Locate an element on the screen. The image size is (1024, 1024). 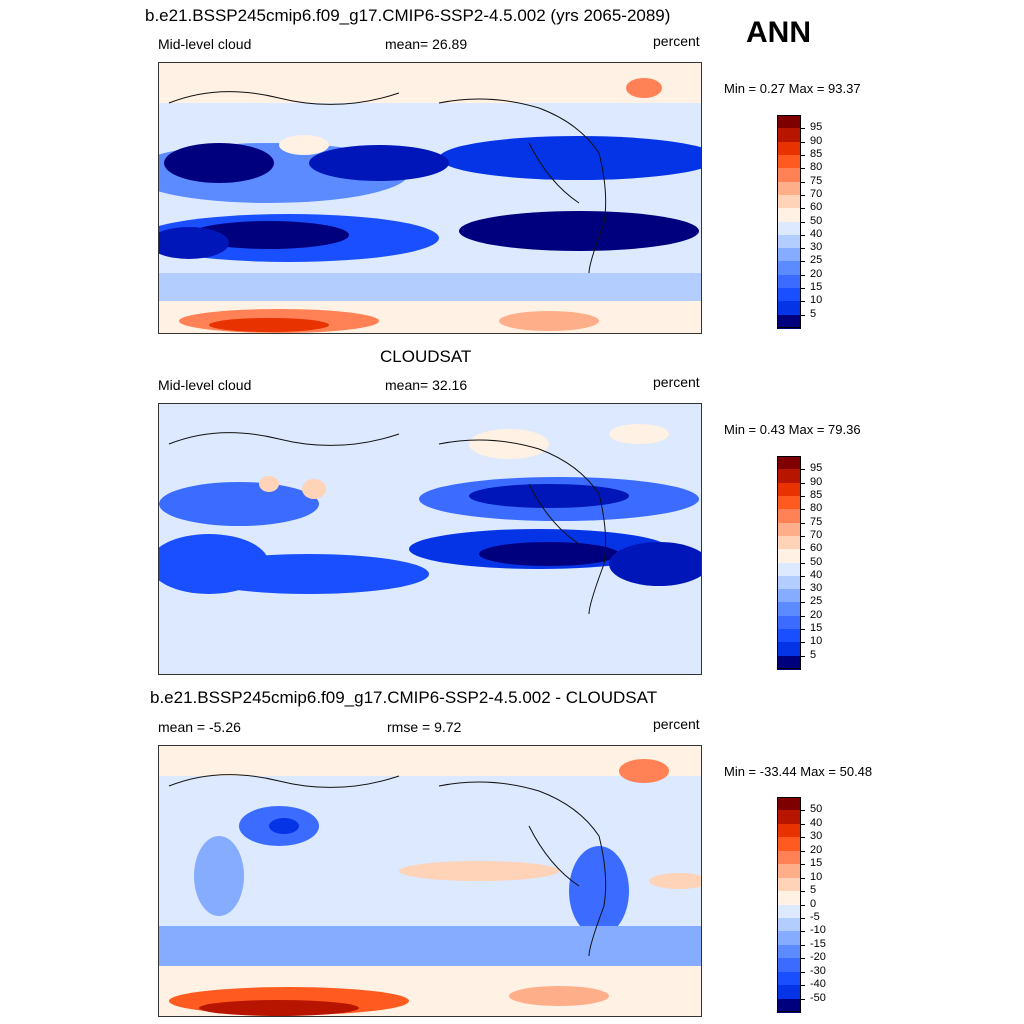
panel1-minmax-label: Min = 0.27 Max = 93.37 is located at coordinates (792, 88).